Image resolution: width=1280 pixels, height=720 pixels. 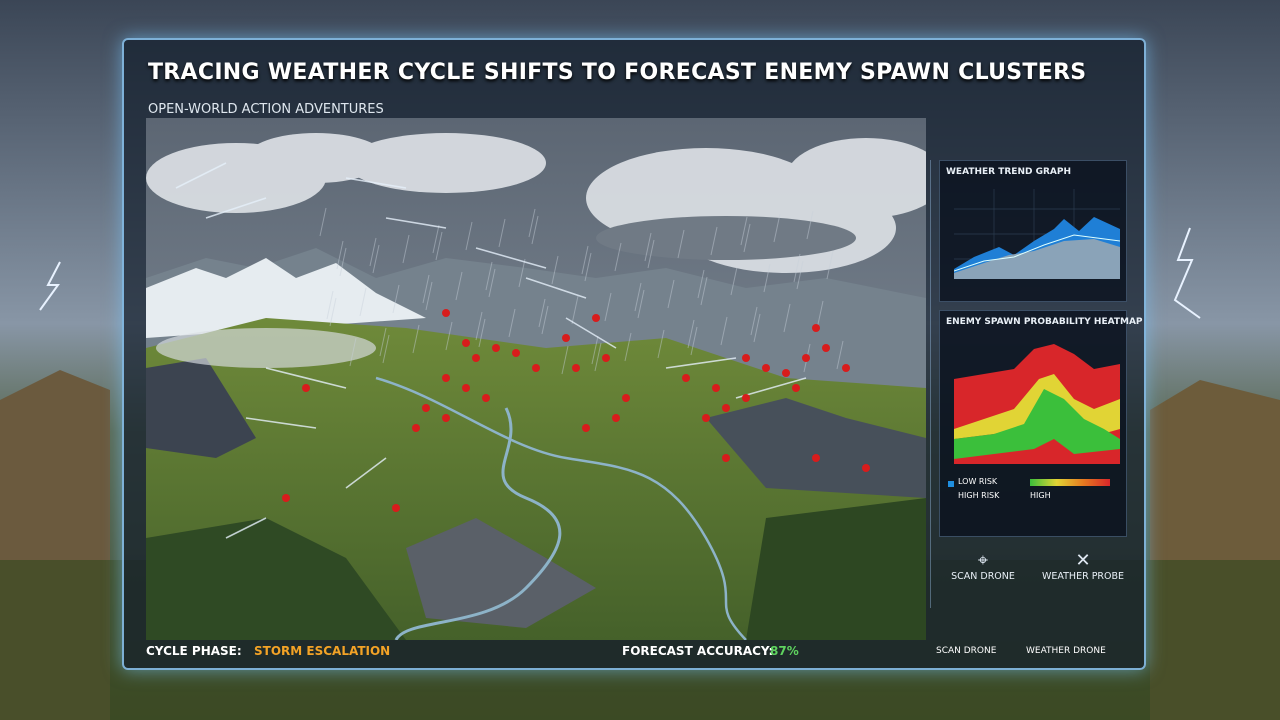 I want to click on heatmap-title: ENEMY SPAWN PROBABILITY HEATMAP, so click(x=1044, y=322).